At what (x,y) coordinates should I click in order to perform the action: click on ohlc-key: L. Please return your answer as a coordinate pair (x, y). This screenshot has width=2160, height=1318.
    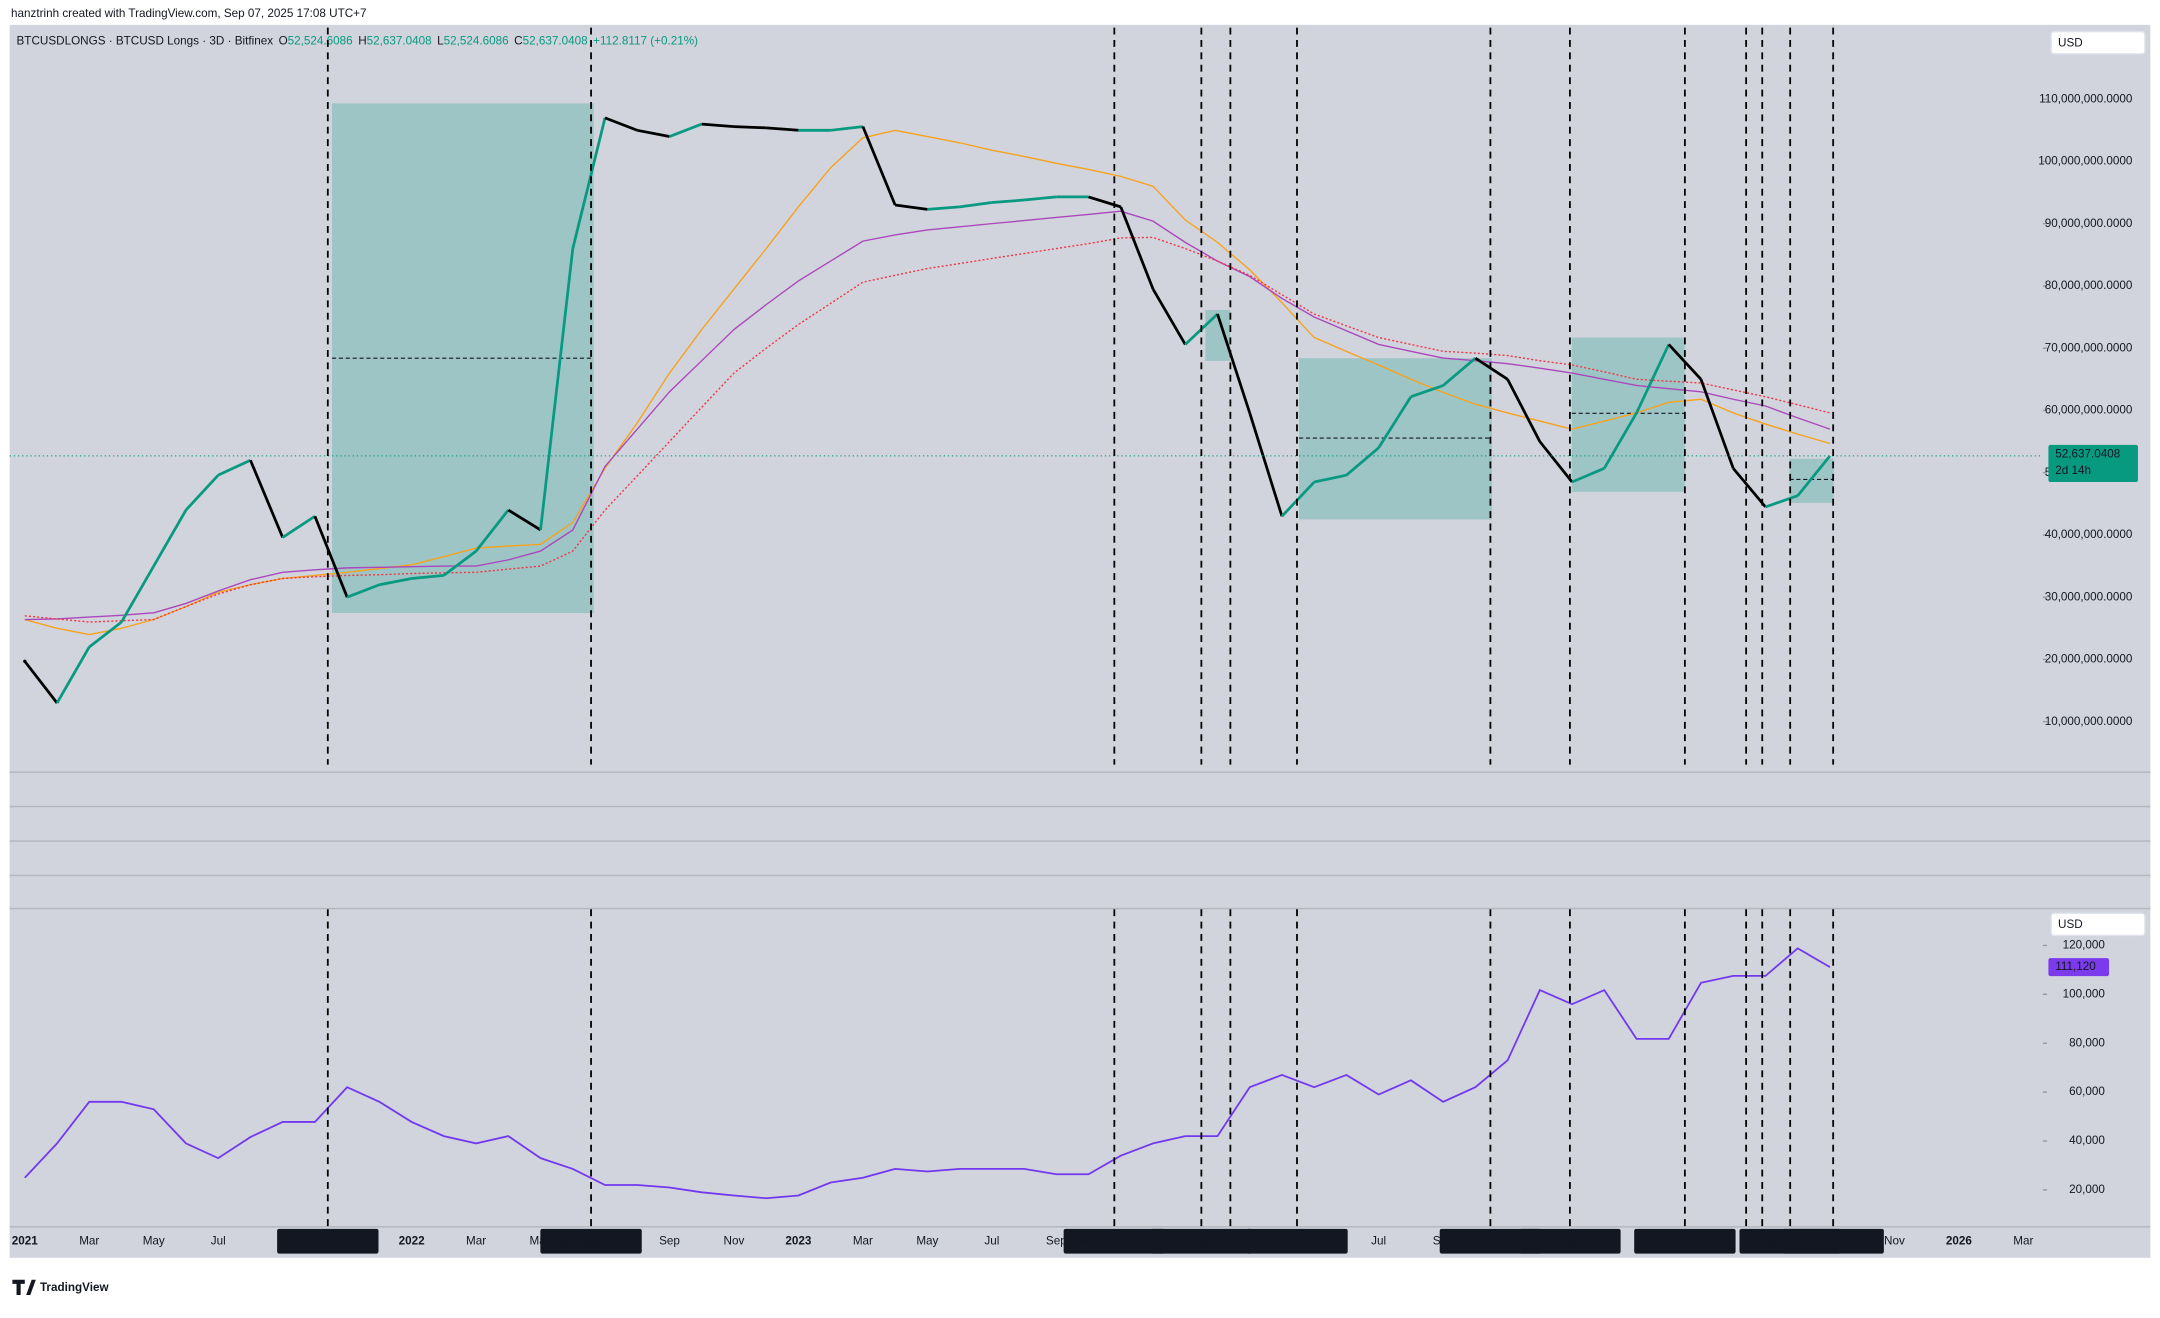
    Looking at the image, I should click on (440, 40).